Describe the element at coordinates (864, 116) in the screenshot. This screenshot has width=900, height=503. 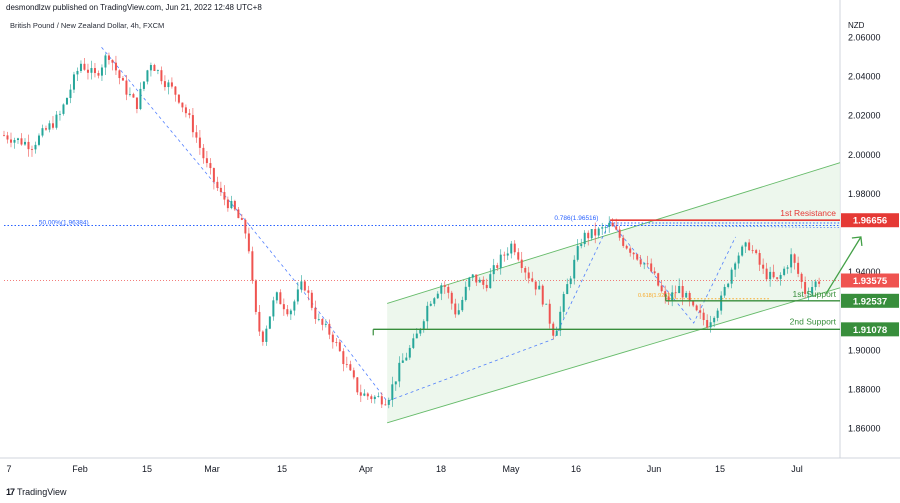
I see `y-tick-label: 2.02000` at that location.